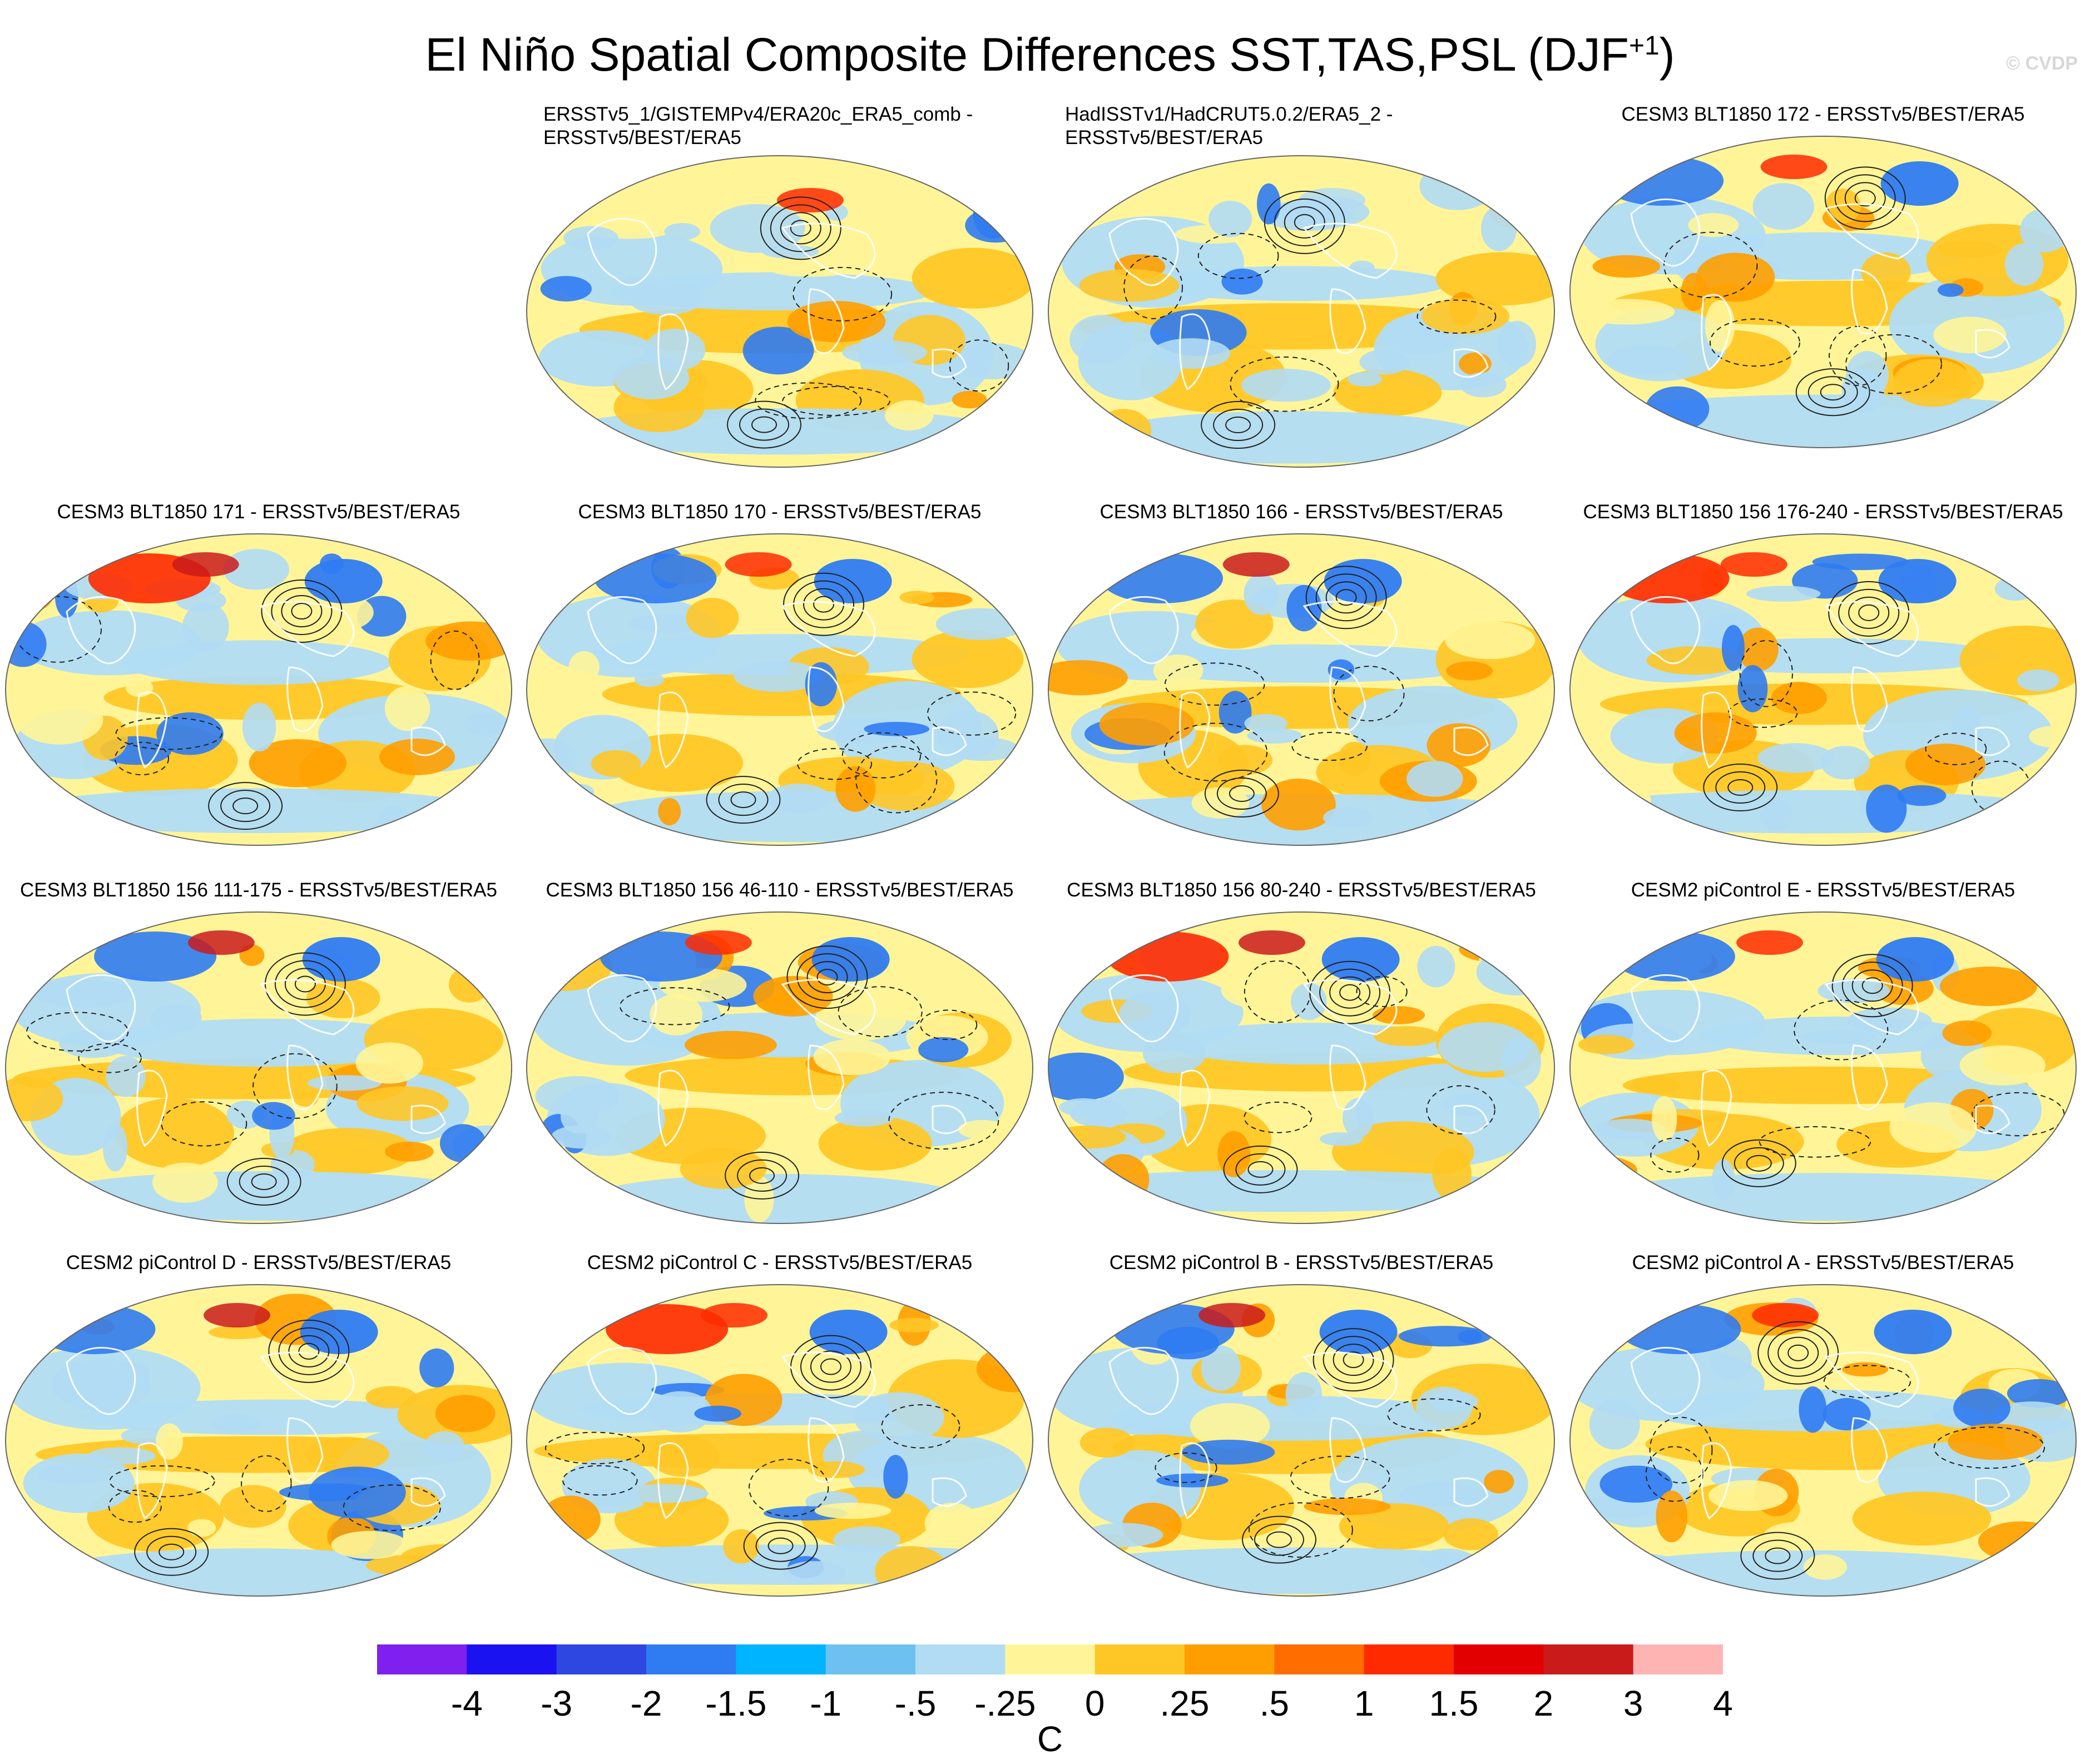 Image resolution: width=2100 pixels, height=1764 pixels. What do you see at coordinates (1301, 684) in the screenshot?
I see `map-panel: CESM3 BLT1850 166 - ERSSTv5/BEST/ERA5` at bounding box center [1301, 684].